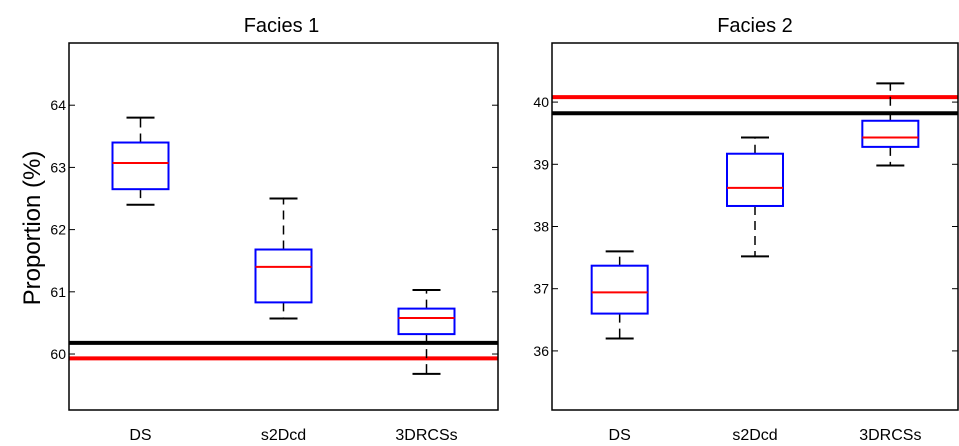 This screenshot has width=959, height=446. What do you see at coordinates (282, 26) in the screenshot?
I see `facies-1-title: Facies 1` at bounding box center [282, 26].